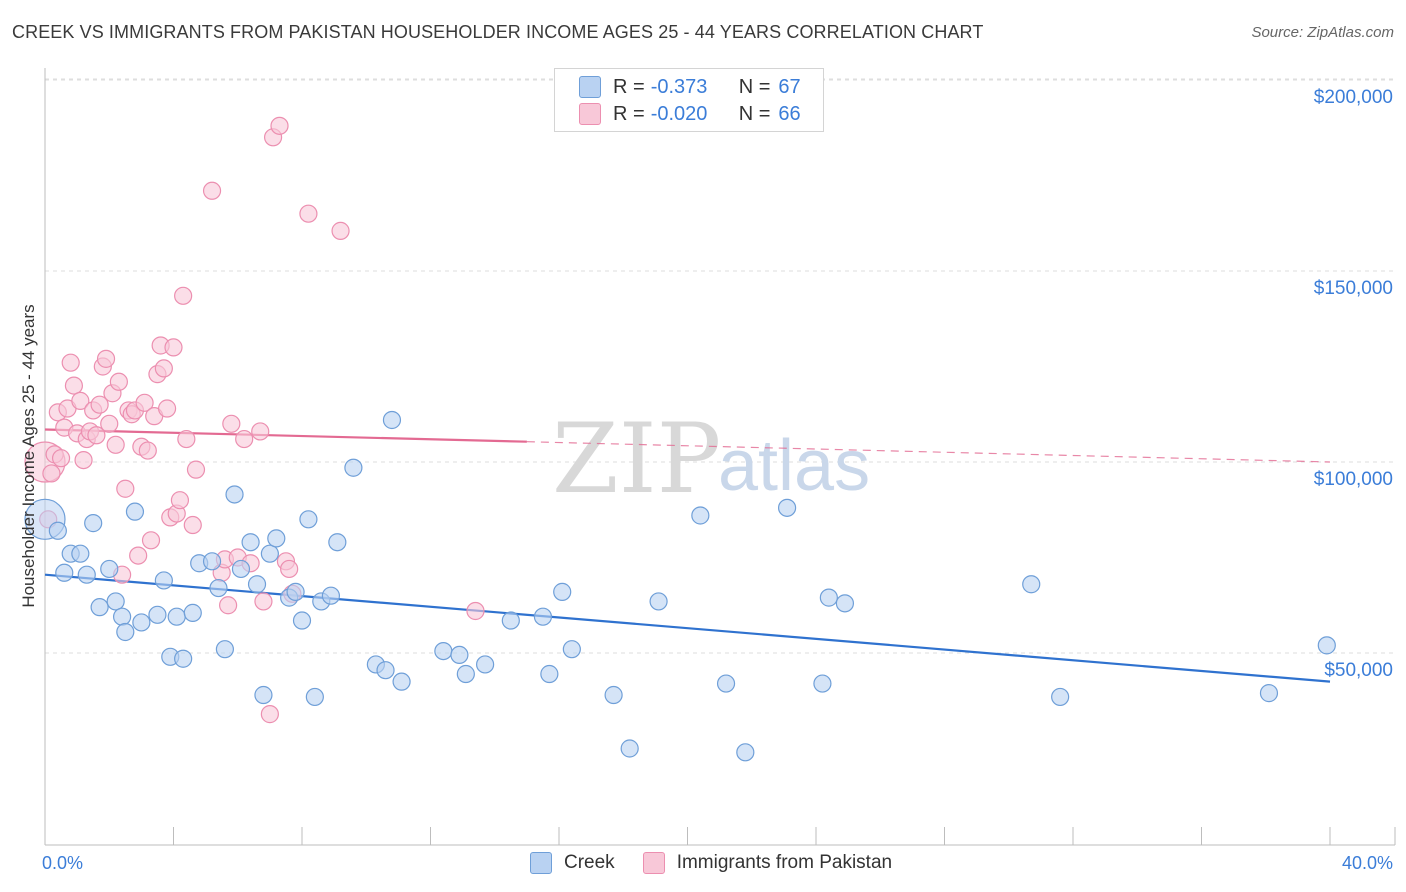 Image resolution: width=1406 pixels, height=892 pixels. What do you see at coordinates (28, 455) in the screenshot?
I see `y-axis-title: Householder Income Ages 25 - 44 years` at bounding box center [28, 455].